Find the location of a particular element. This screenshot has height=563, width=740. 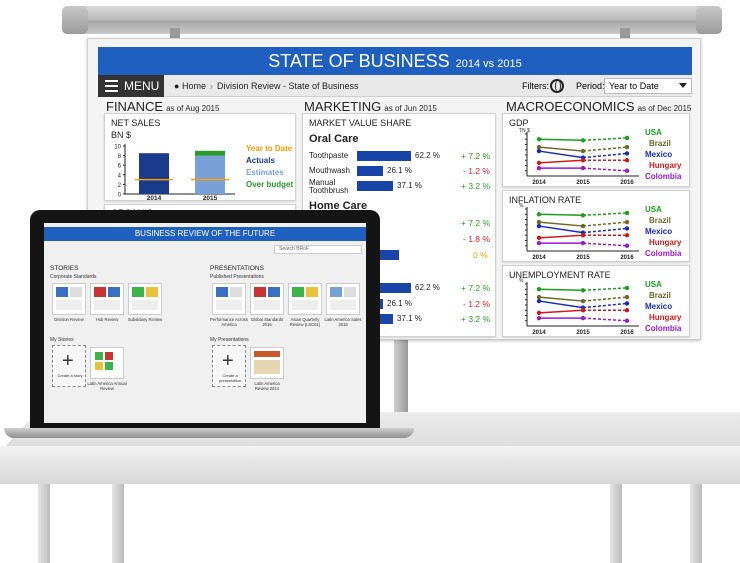

finance-asof: as of Aug 2015 is located at coordinates (193, 108).